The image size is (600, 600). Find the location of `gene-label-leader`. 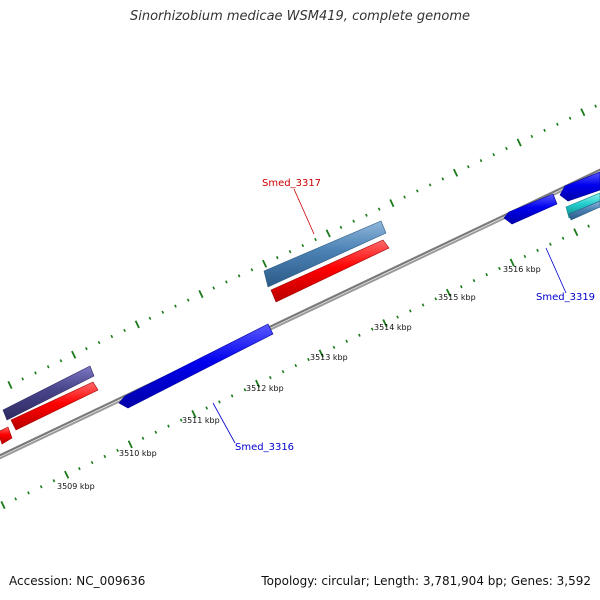

gene-label-leader is located at coordinates (304, 211).